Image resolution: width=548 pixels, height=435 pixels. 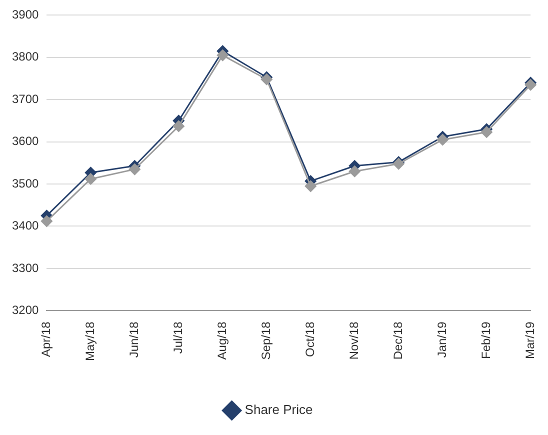 What do you see at coordinates (26, 99) in the screenshot?
I see `y-tick-label: 3700` at bounding box center [26, 99].